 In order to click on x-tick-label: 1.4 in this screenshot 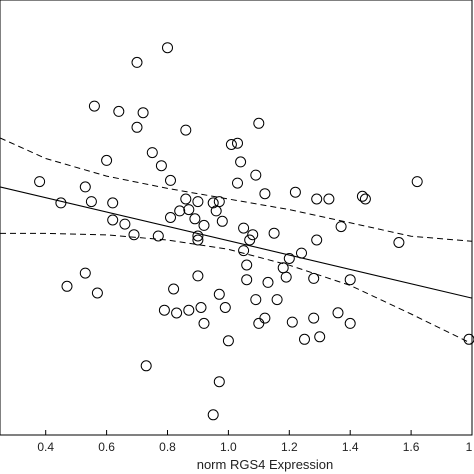, I will do `click(350, 447)`.